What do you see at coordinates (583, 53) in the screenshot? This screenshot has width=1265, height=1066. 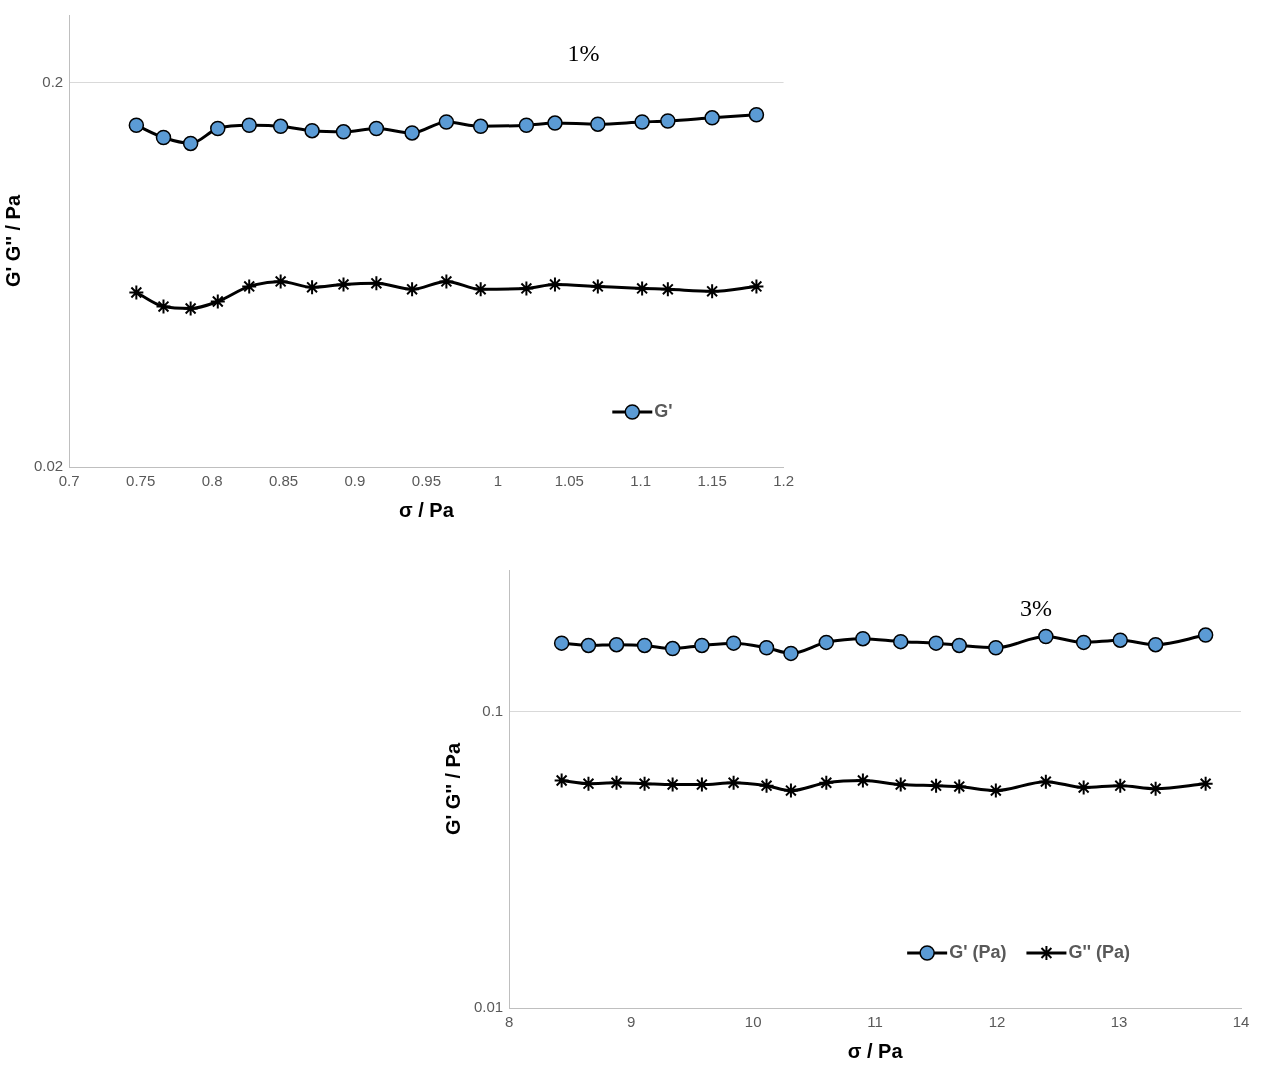 I see `text: 1%` at bounding box center [583, 53].